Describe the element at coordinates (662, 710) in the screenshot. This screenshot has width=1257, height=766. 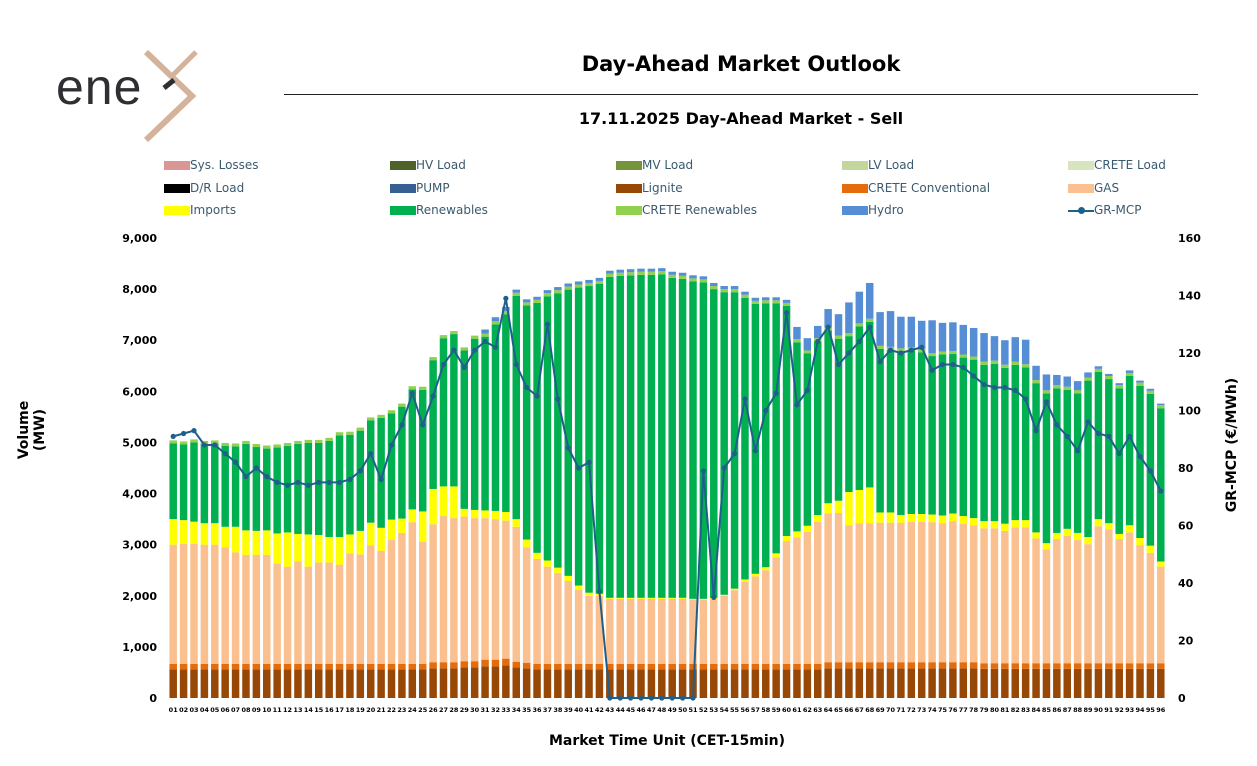
I see `x-tick-label: 48` at that location.